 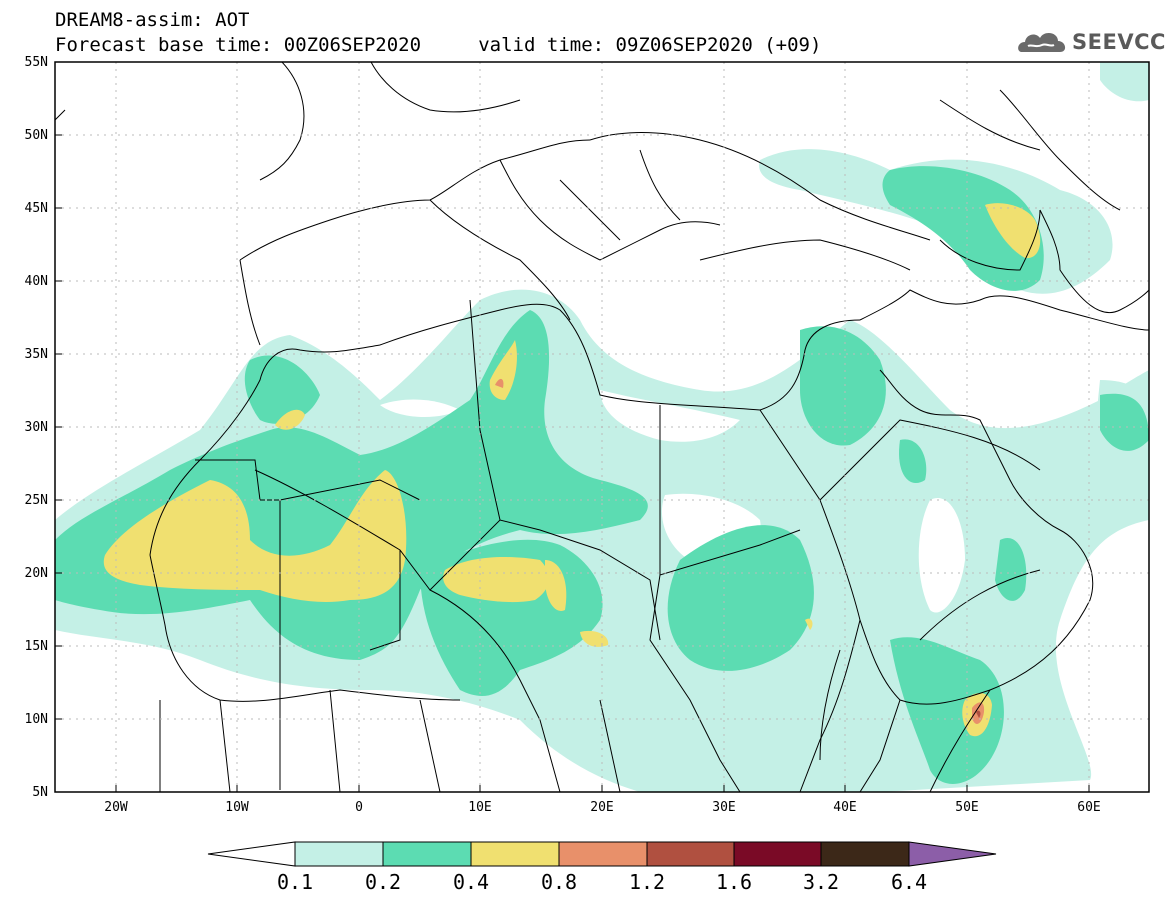 What do you see at coordinates (251, 854) in the screenshot?
I see `colorbar-below-arrow` at bounding box center [251, 854].